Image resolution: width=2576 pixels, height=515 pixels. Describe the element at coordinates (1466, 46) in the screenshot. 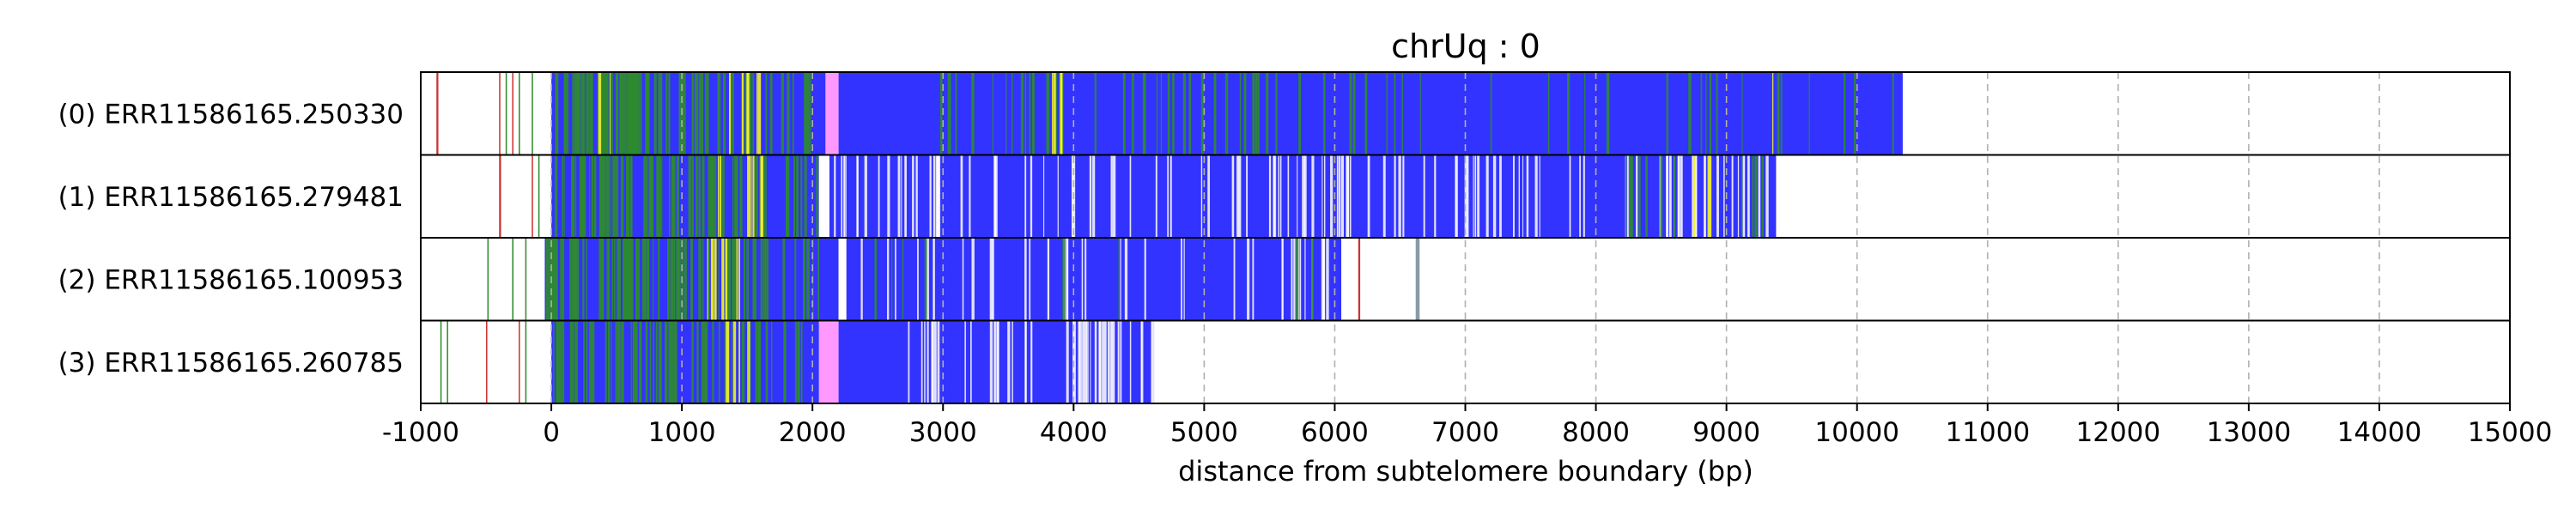

I see `chart-title: chrUq : 0` at that location.